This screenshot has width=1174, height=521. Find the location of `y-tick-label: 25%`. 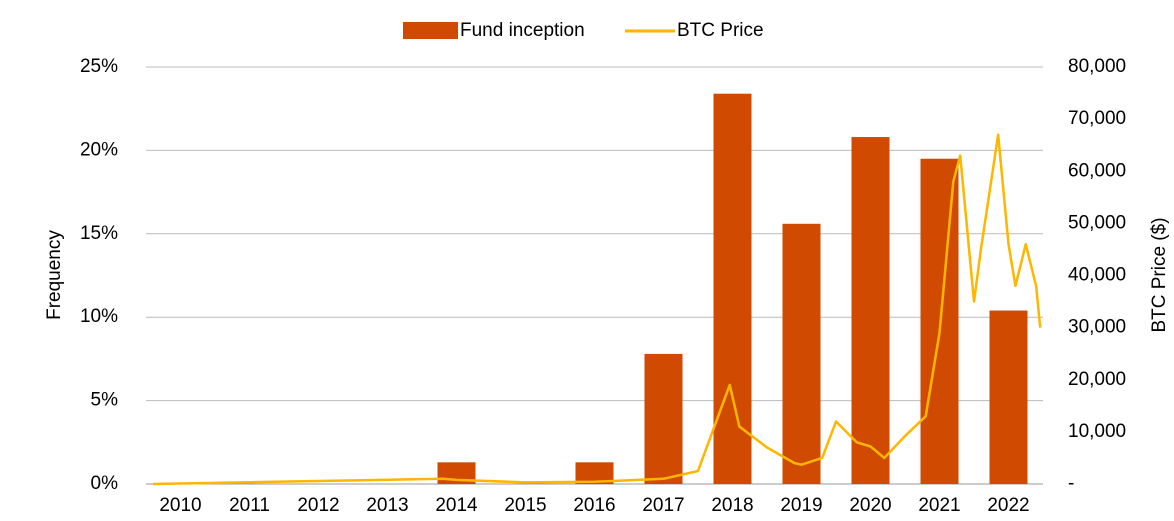

y-tick-label: 25% is located at coordinates (99, 66).